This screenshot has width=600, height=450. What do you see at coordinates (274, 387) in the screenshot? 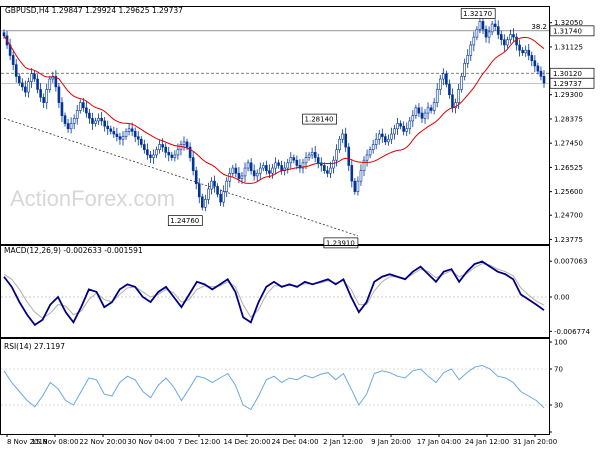
I see `rsi-line` at bounding box center [274, 387].